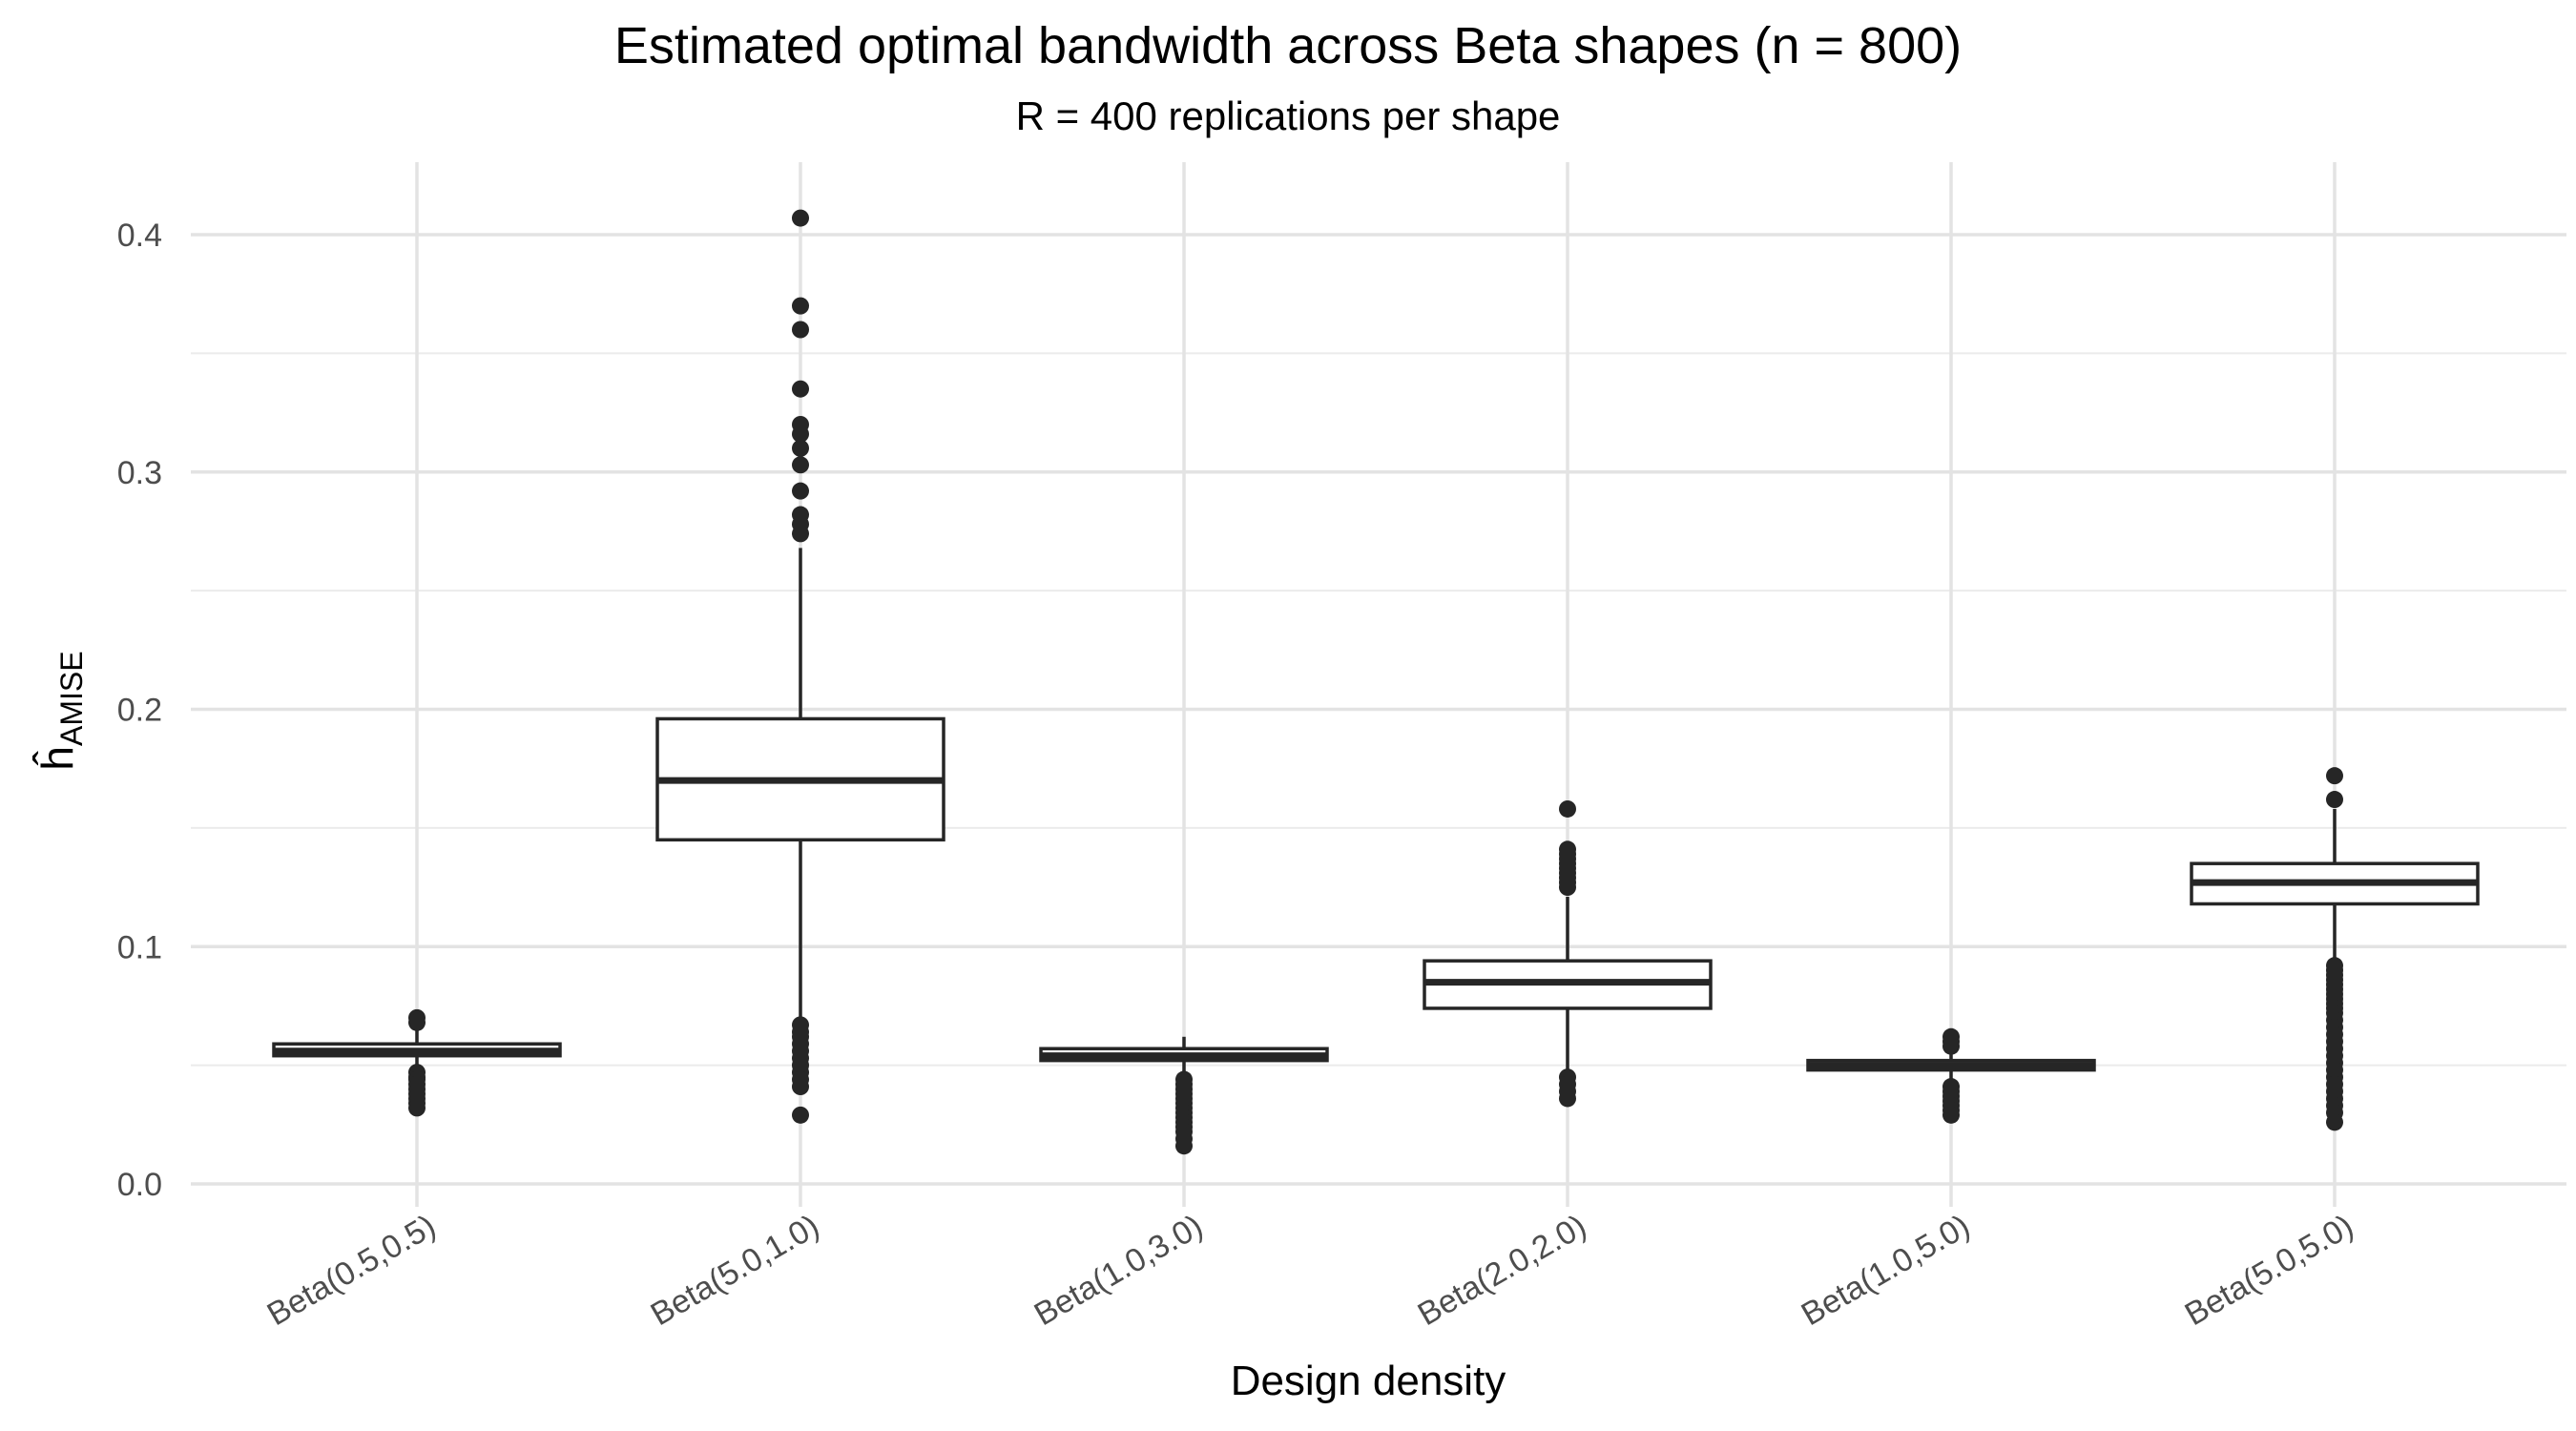 Image resolution: width=2576 pixels, height=1431 pixels. I want to click on x-tick-label: Beta(2.0,2.0), so click(1502, 1270).